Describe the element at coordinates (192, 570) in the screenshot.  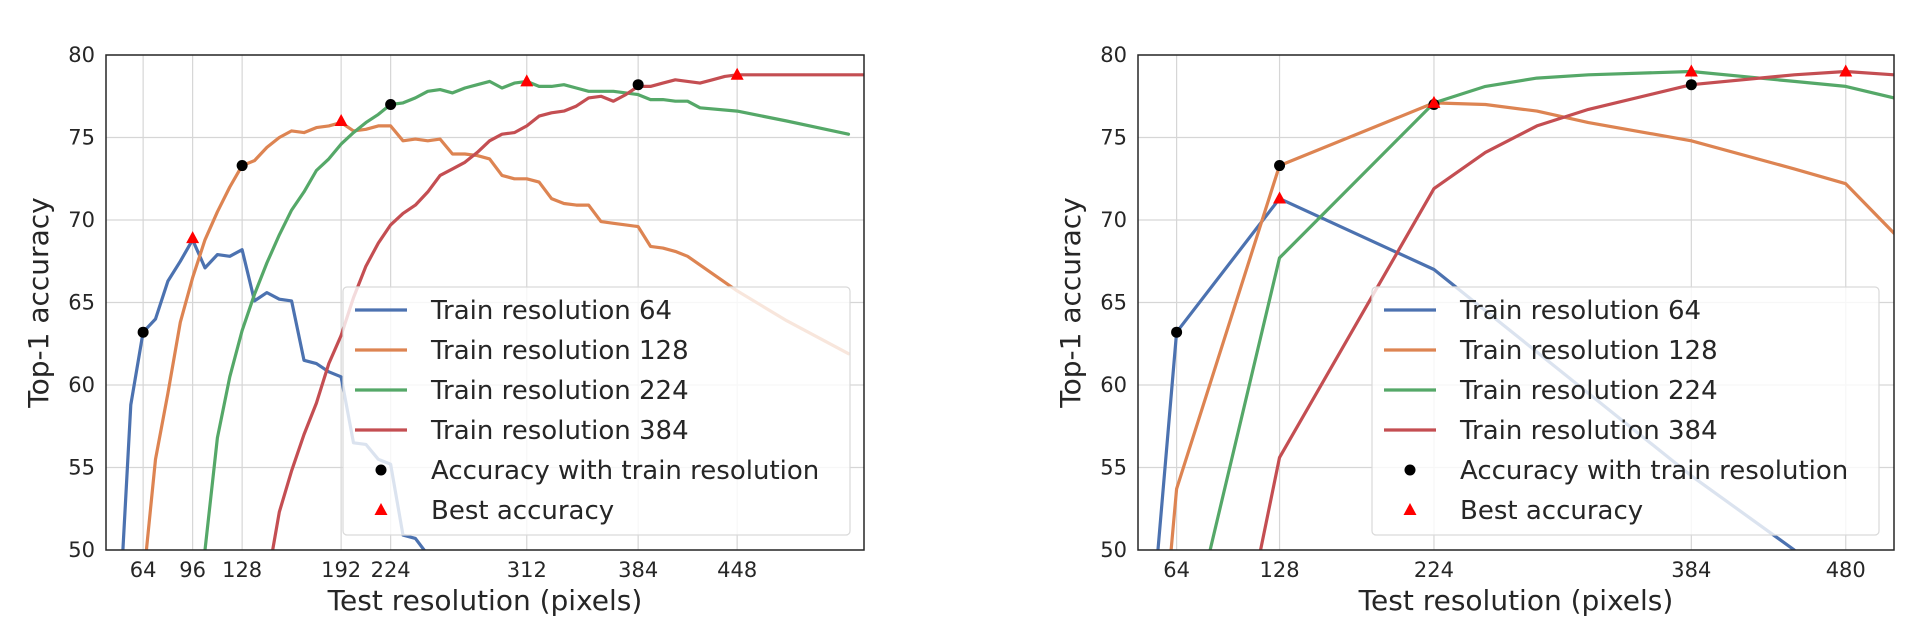
I see `x-tick-label: 96` at that location.